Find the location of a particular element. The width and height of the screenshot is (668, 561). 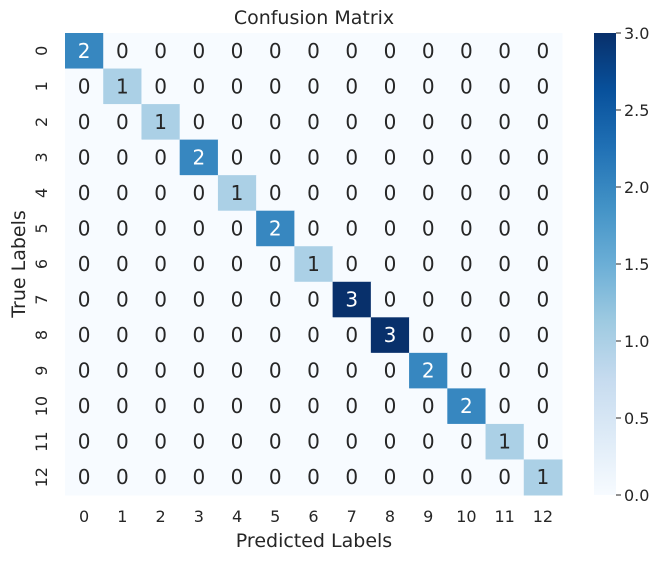

colorbar-tick-label: 1.0 is located at coordinates (636, 341).